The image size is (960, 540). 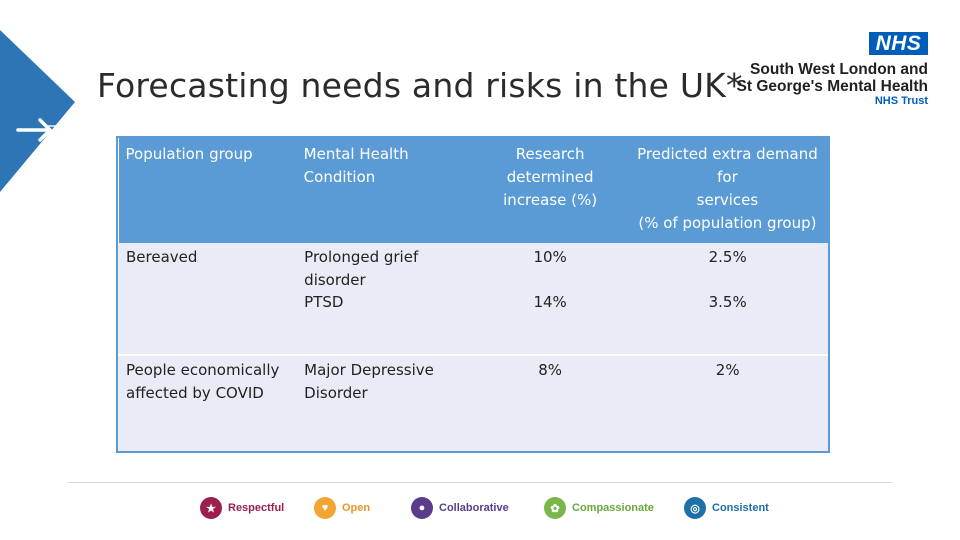 I want to click on header-population-group: Population group, so click(x=207, y=190).